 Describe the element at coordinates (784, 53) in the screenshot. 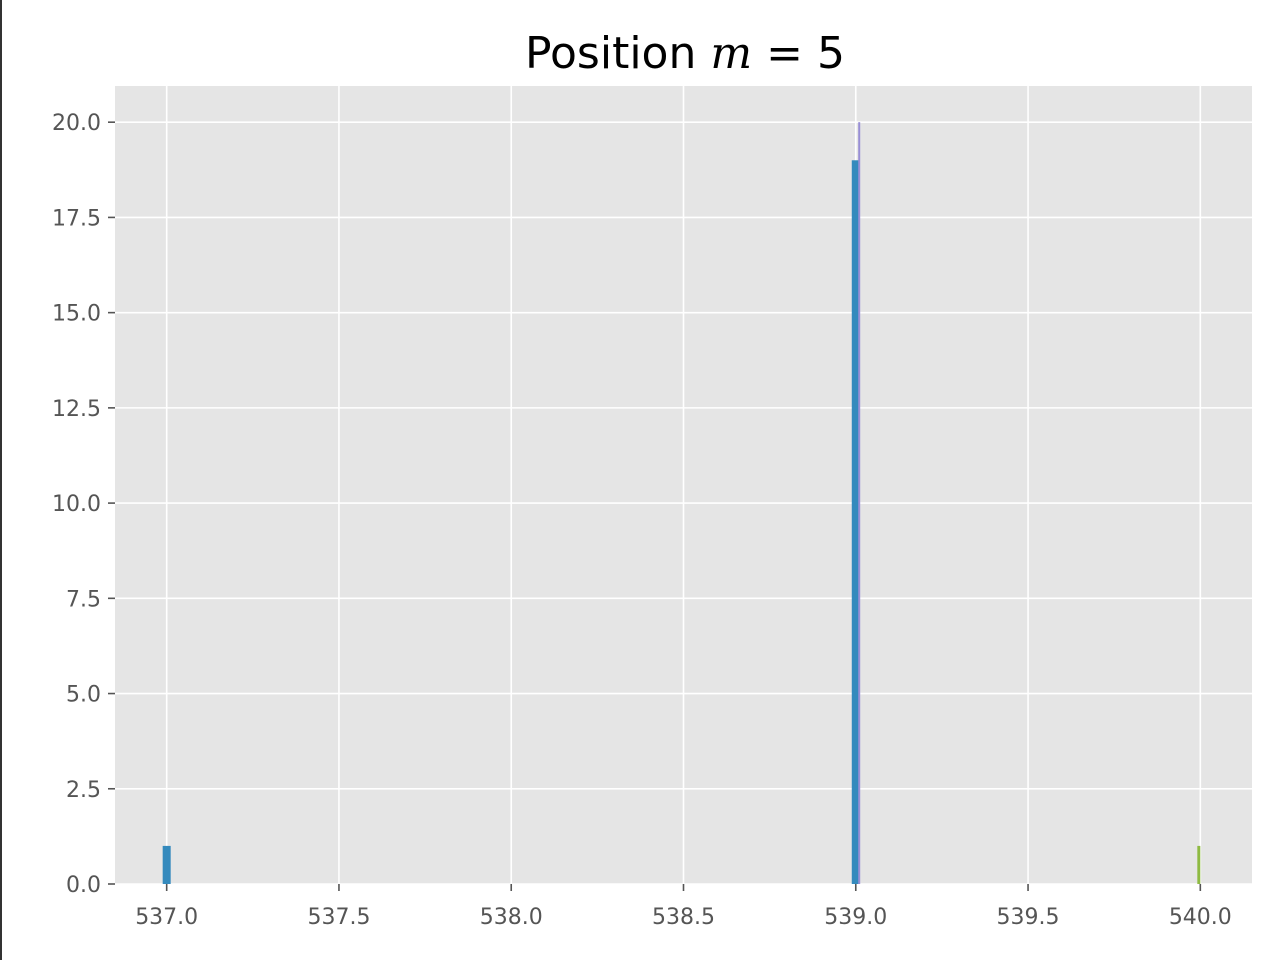

I see `chart-title-equals: =` at that location.